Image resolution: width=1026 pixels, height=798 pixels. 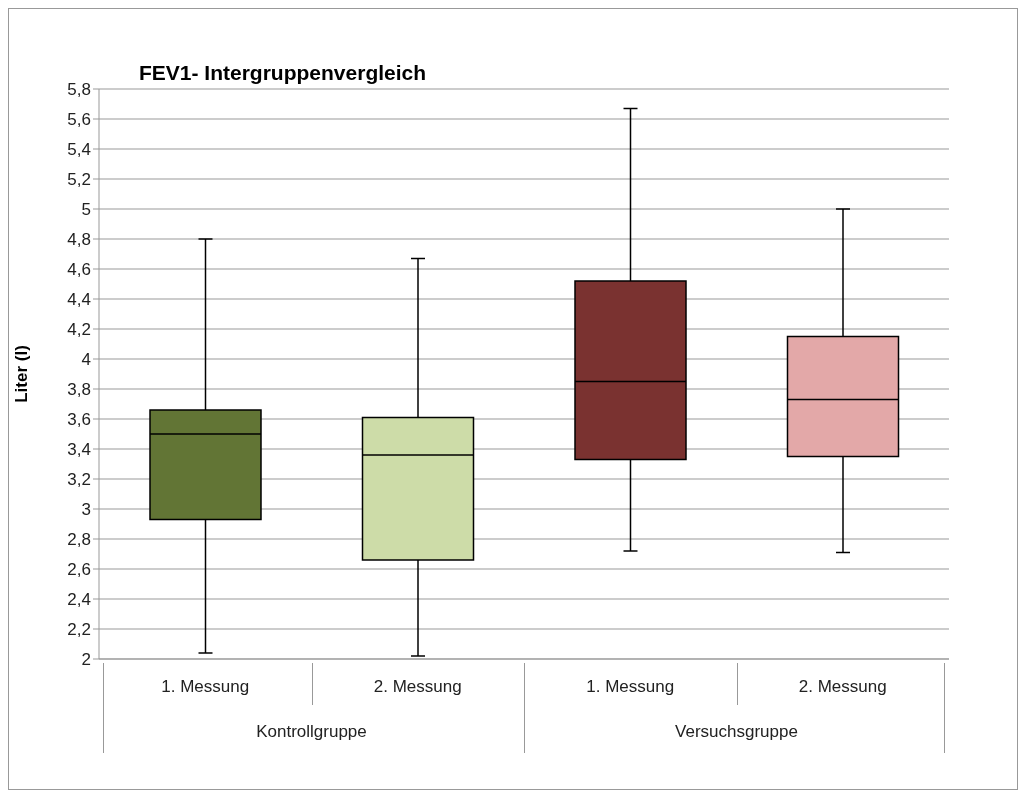 I want to click on y-tick-label: 3, so click(x=86, y=510).